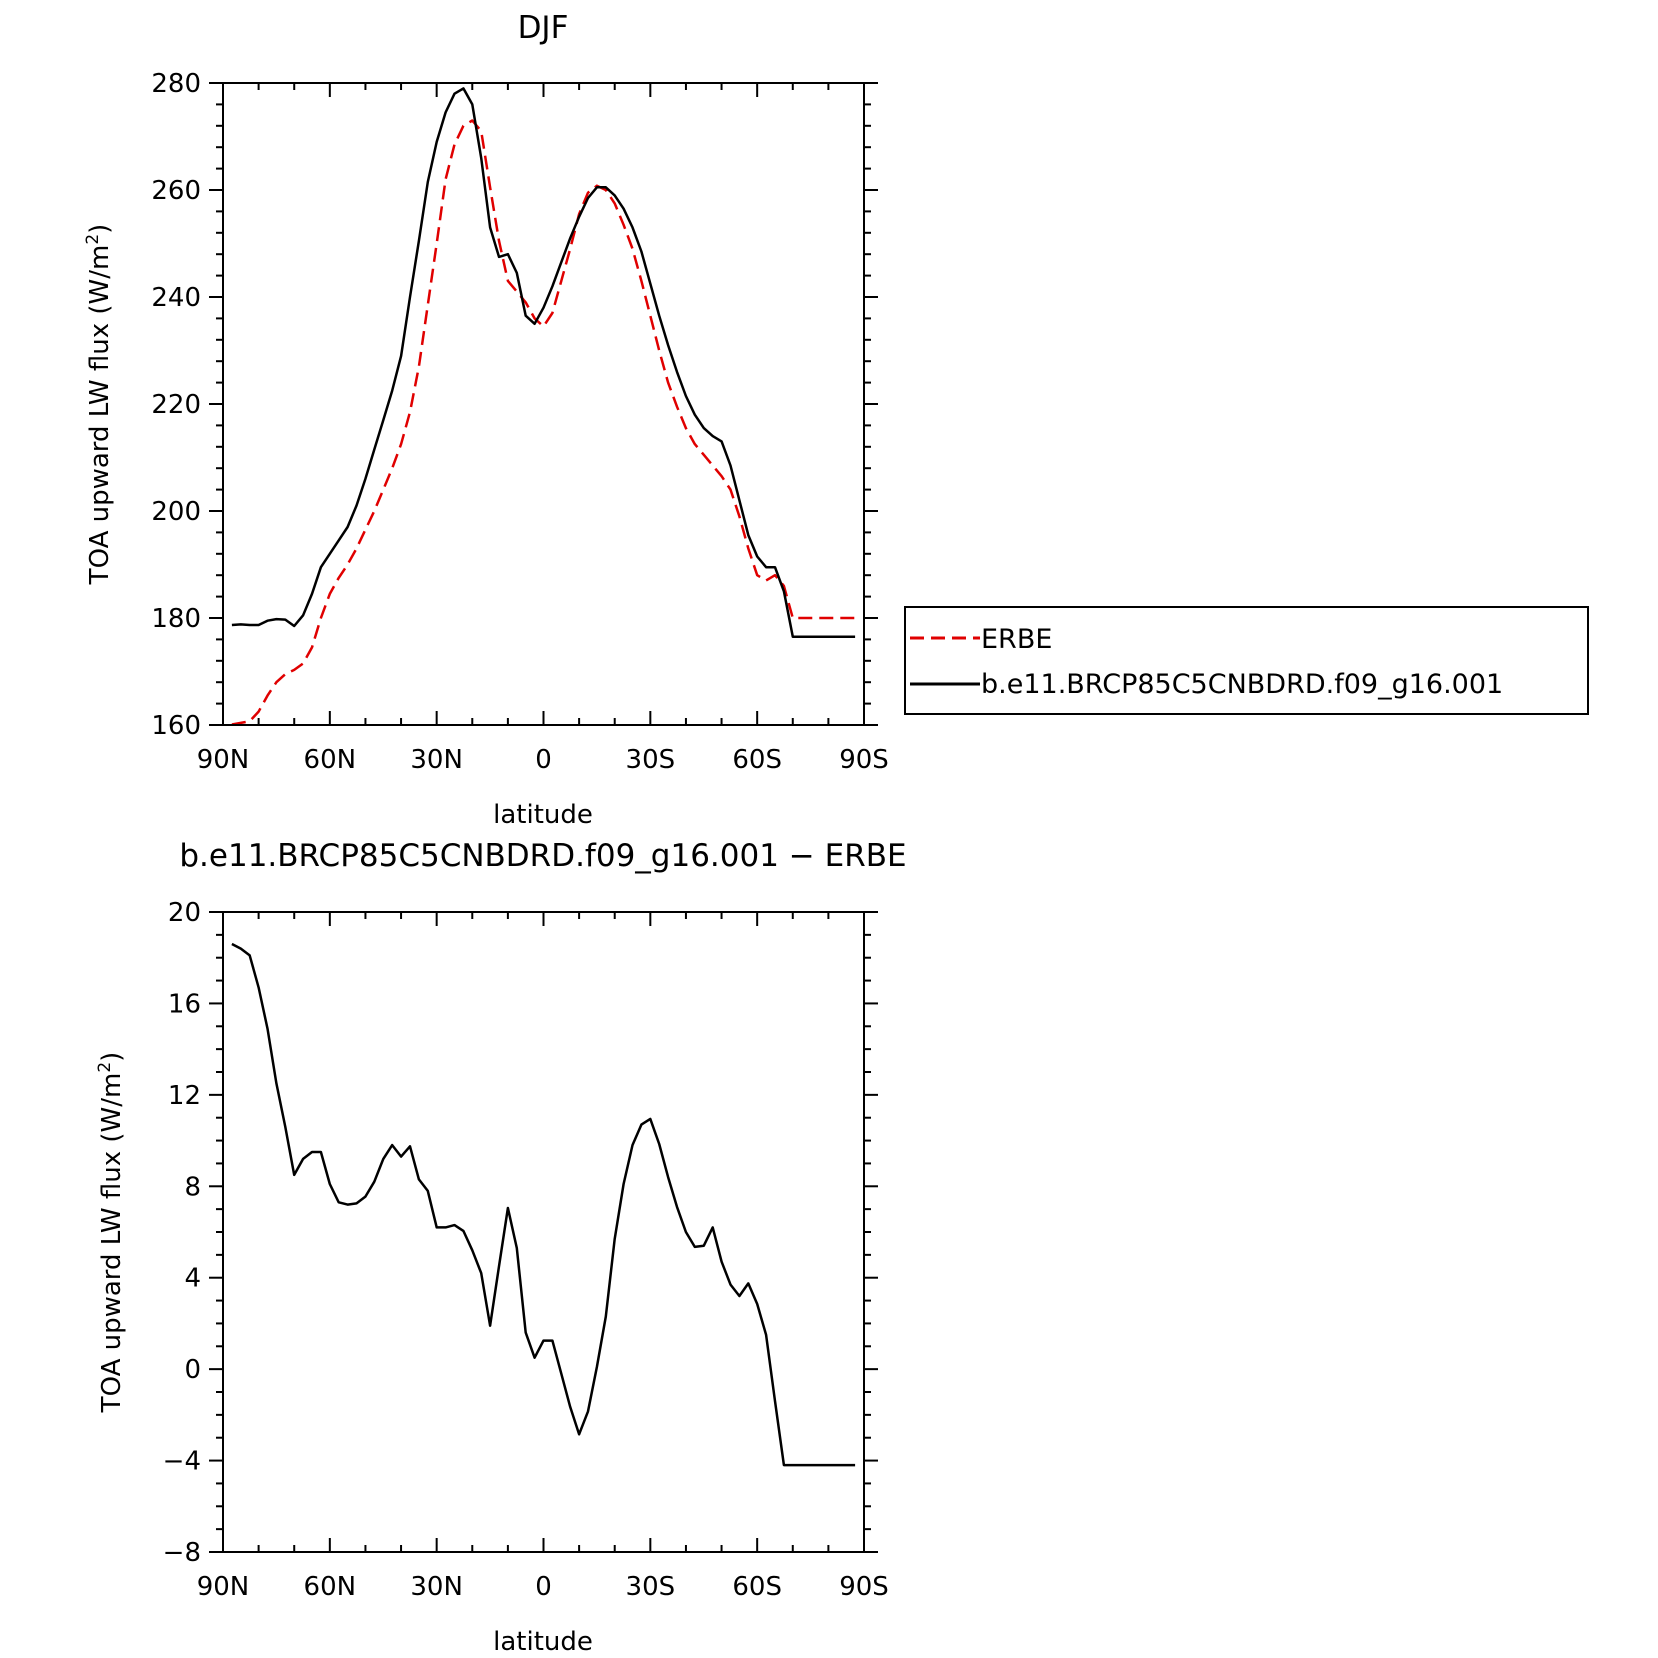 The width and height of the screenshot is (1658, 1658). Describe the element at coordinates (192, 1370) in the screenshot. I see `y-tick-label: 0` at that location.